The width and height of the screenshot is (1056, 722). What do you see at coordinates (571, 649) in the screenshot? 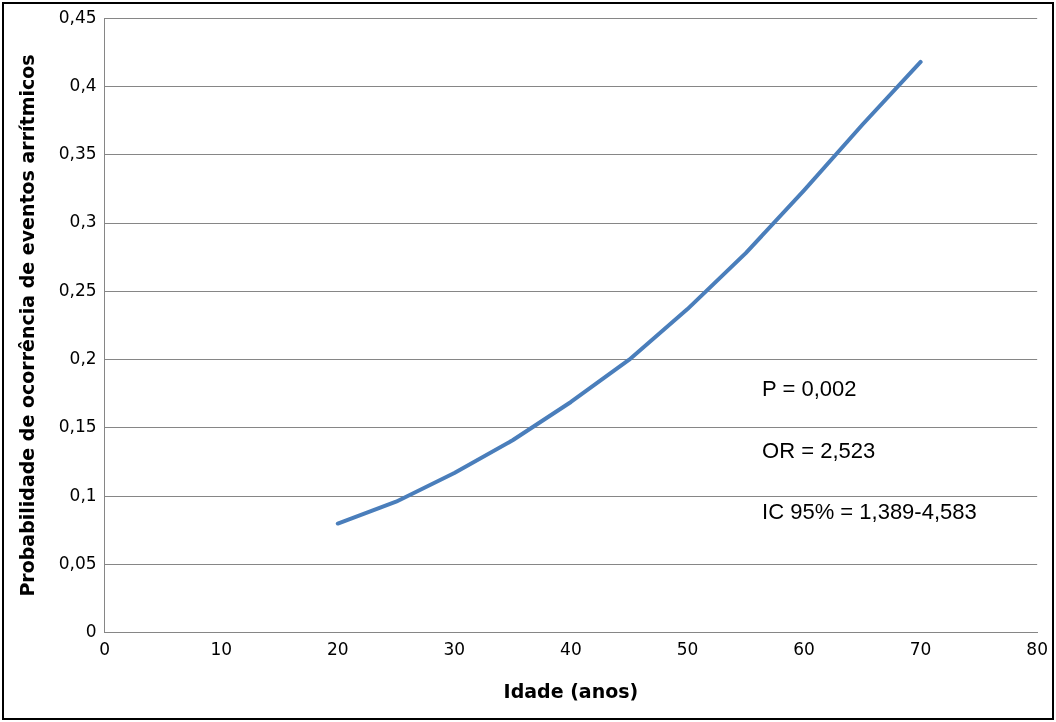
I see `x-tick-label: 40` at bounding box center [571, 649].